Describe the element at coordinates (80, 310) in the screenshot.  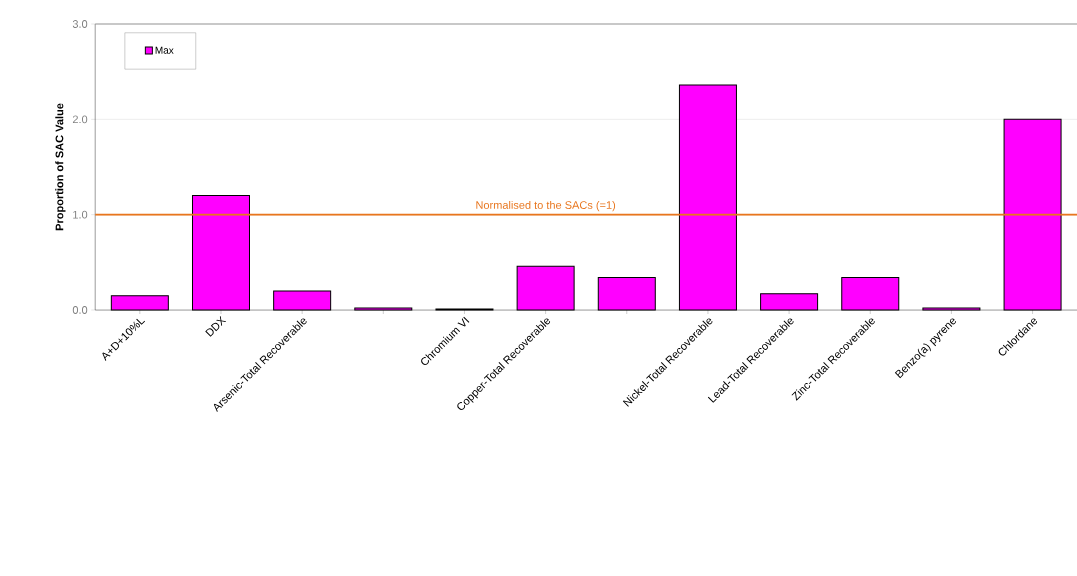
I see `y-tick-label: 0.0` at that location.